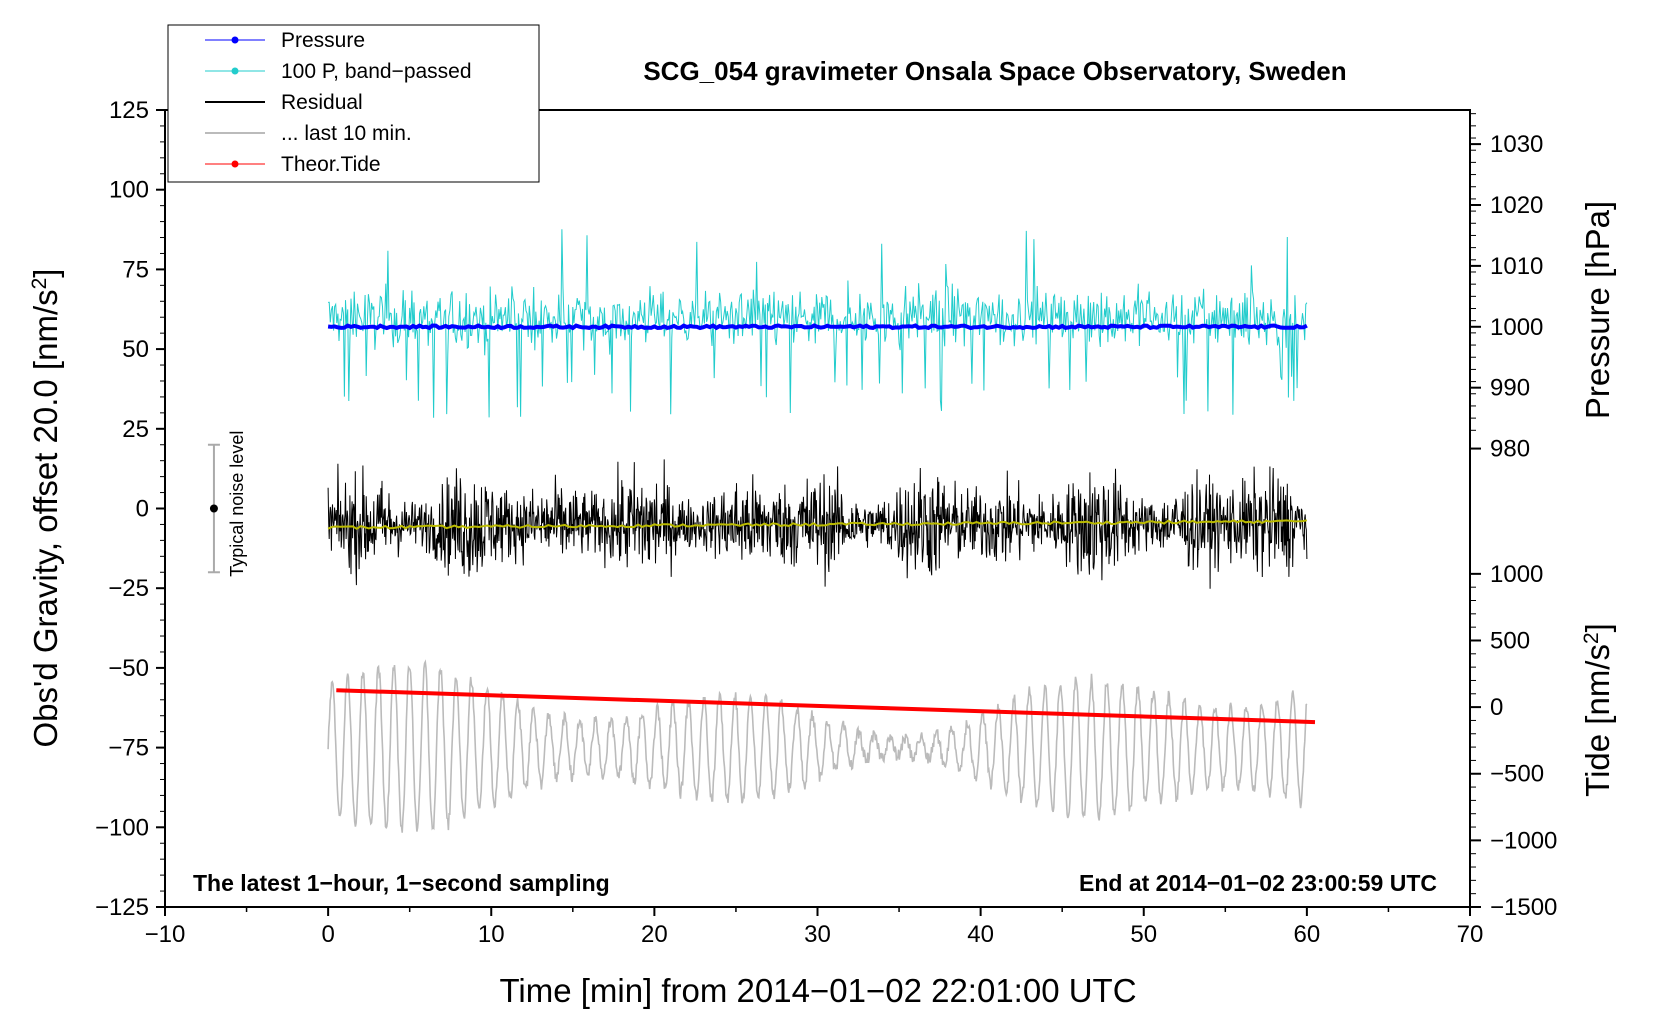  Describe the element at coordinates (654, 934) in the screenshot. I see `x-tick-label: 20` at that location.